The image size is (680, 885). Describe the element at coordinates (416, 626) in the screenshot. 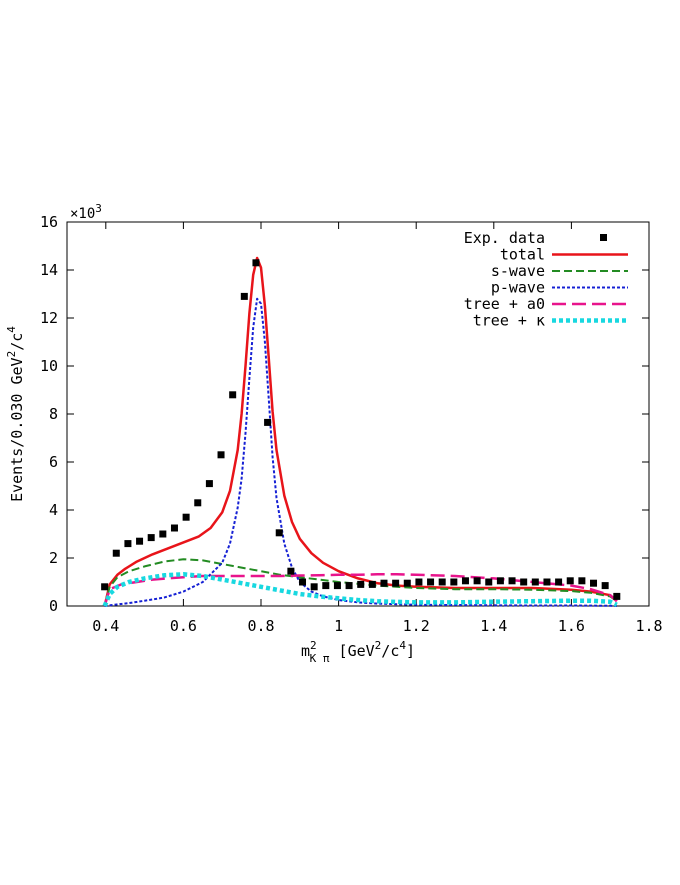

I see `x-tick-label: 1.2` at that location.